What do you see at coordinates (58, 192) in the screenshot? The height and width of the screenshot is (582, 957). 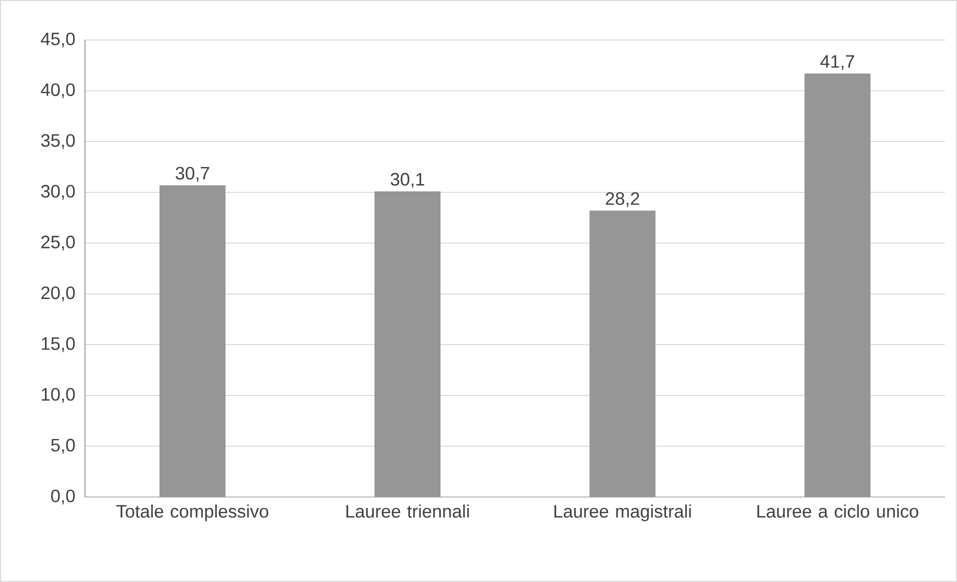 I see `y-tick-label: 30,0` at bounding box center [58, 192].